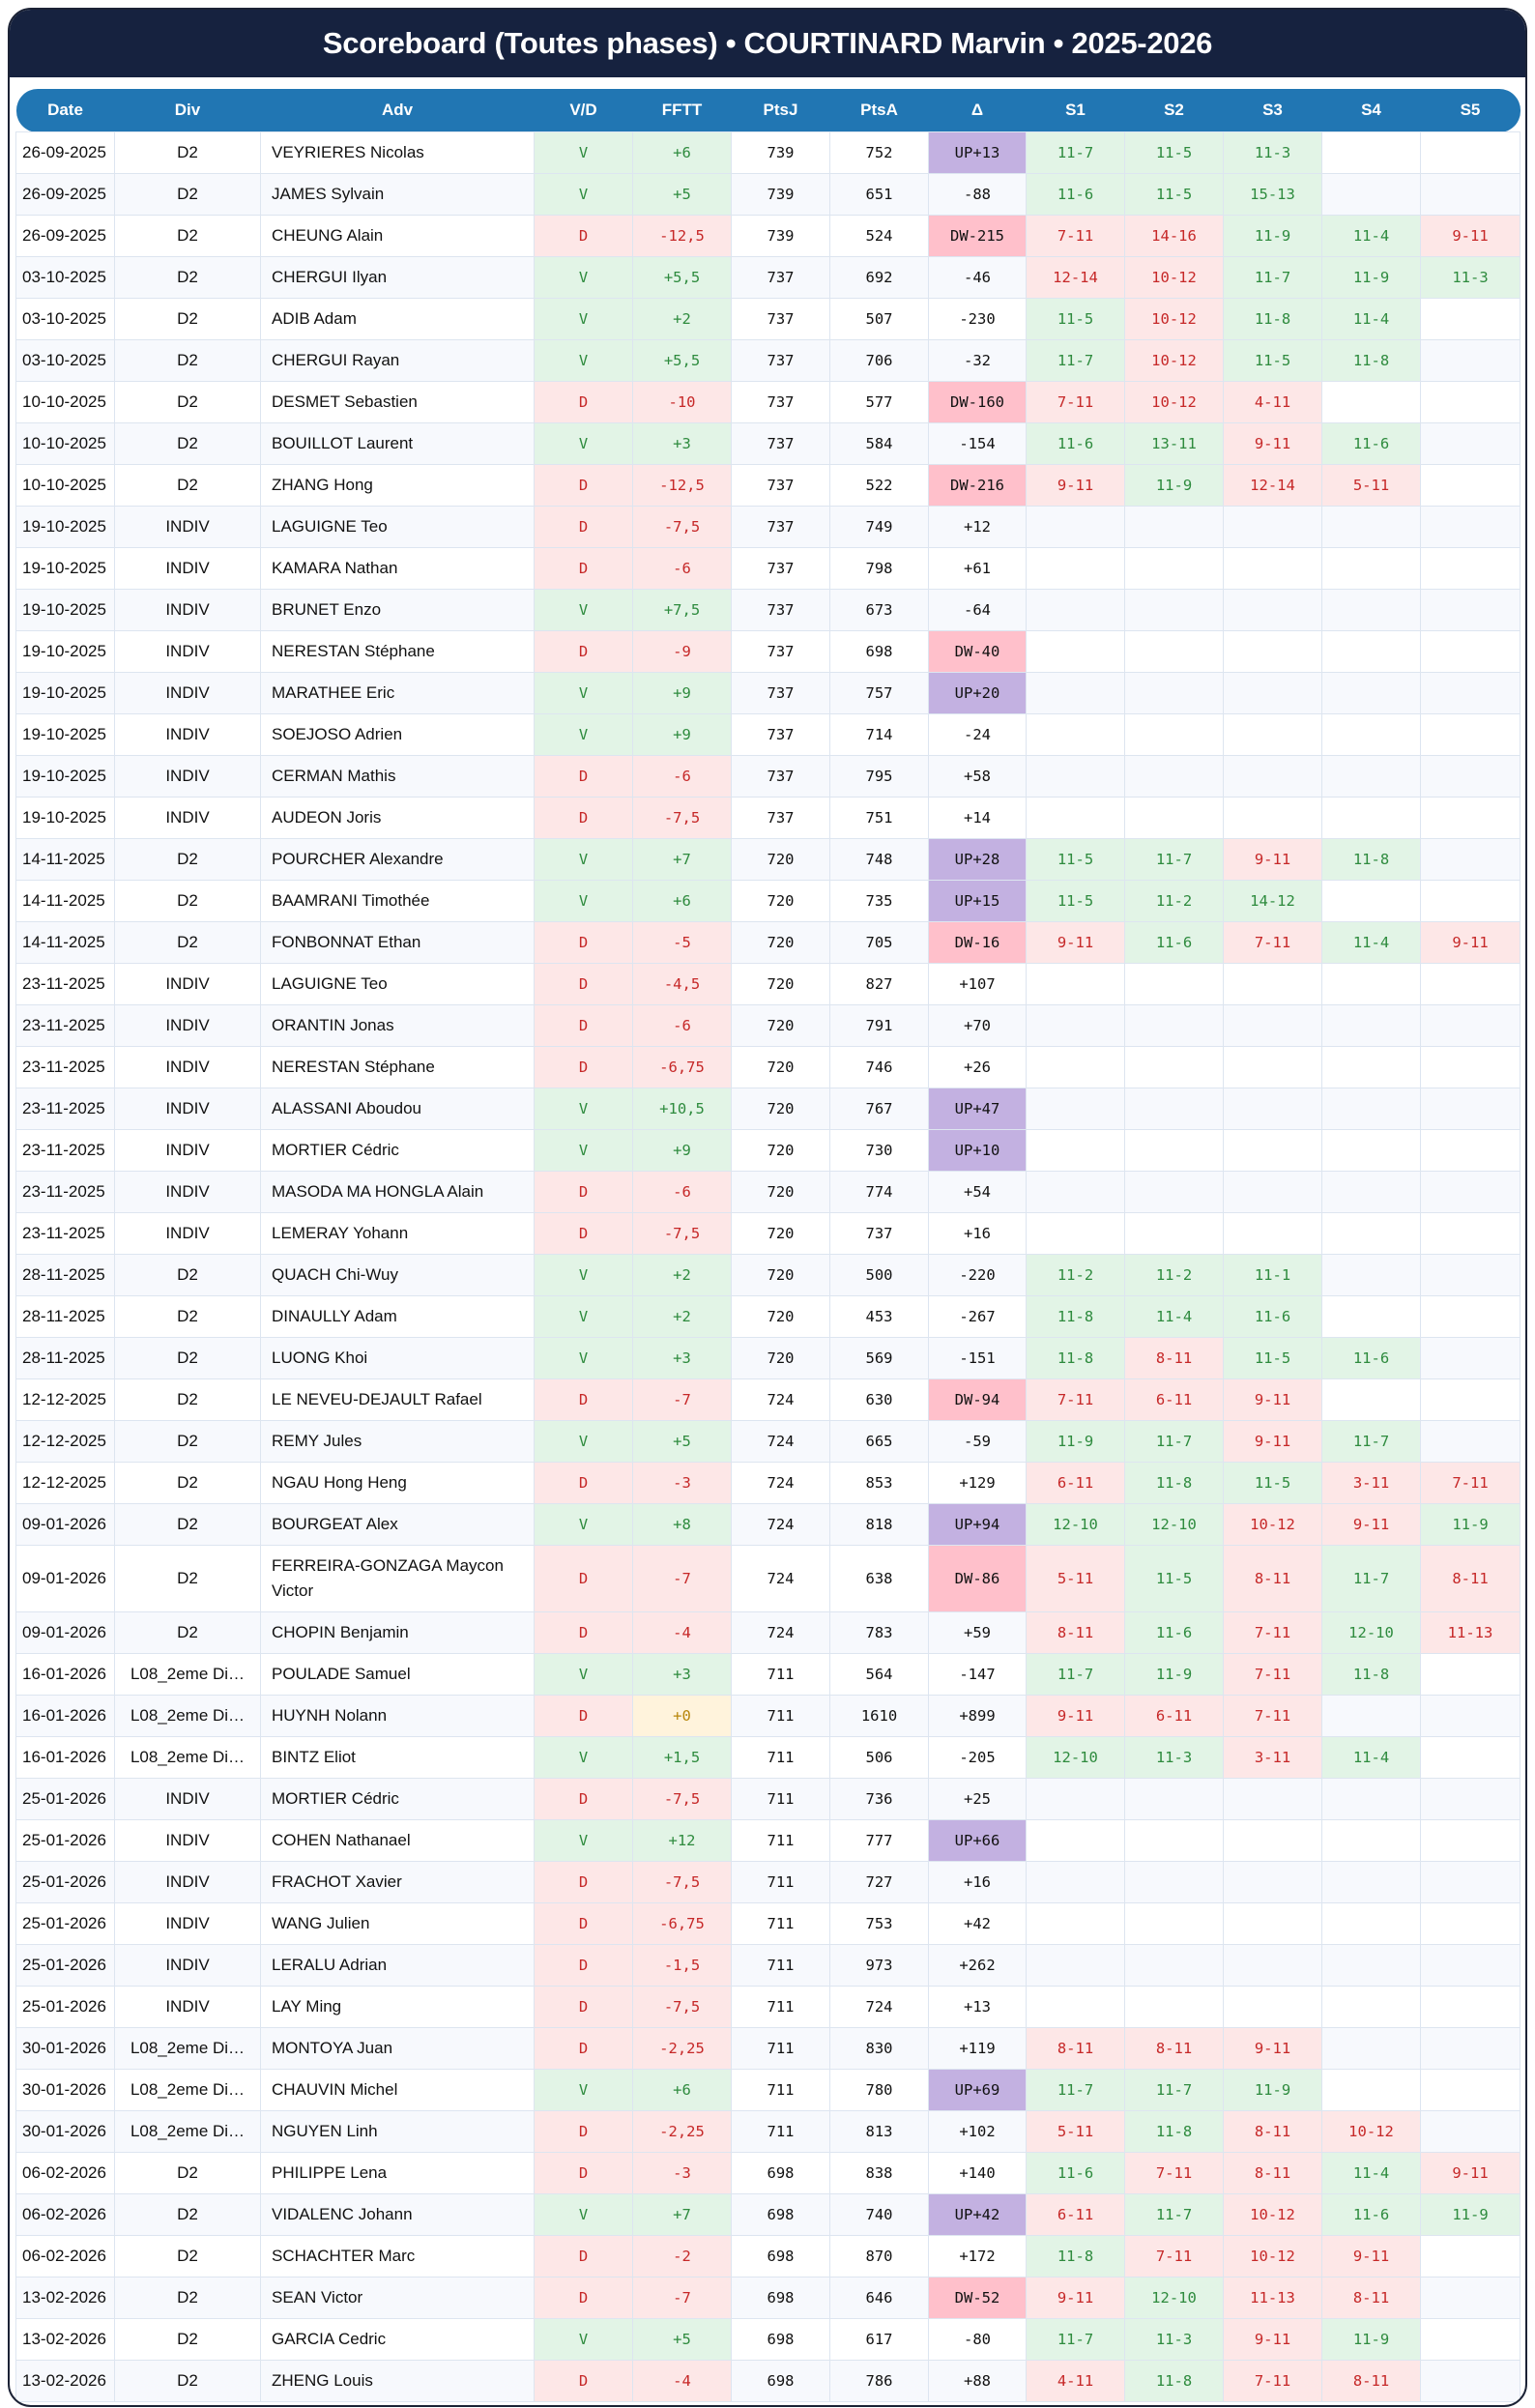 The image size is (1535, 2408). I want to click on column-header-date: Date, so click(65, 110).